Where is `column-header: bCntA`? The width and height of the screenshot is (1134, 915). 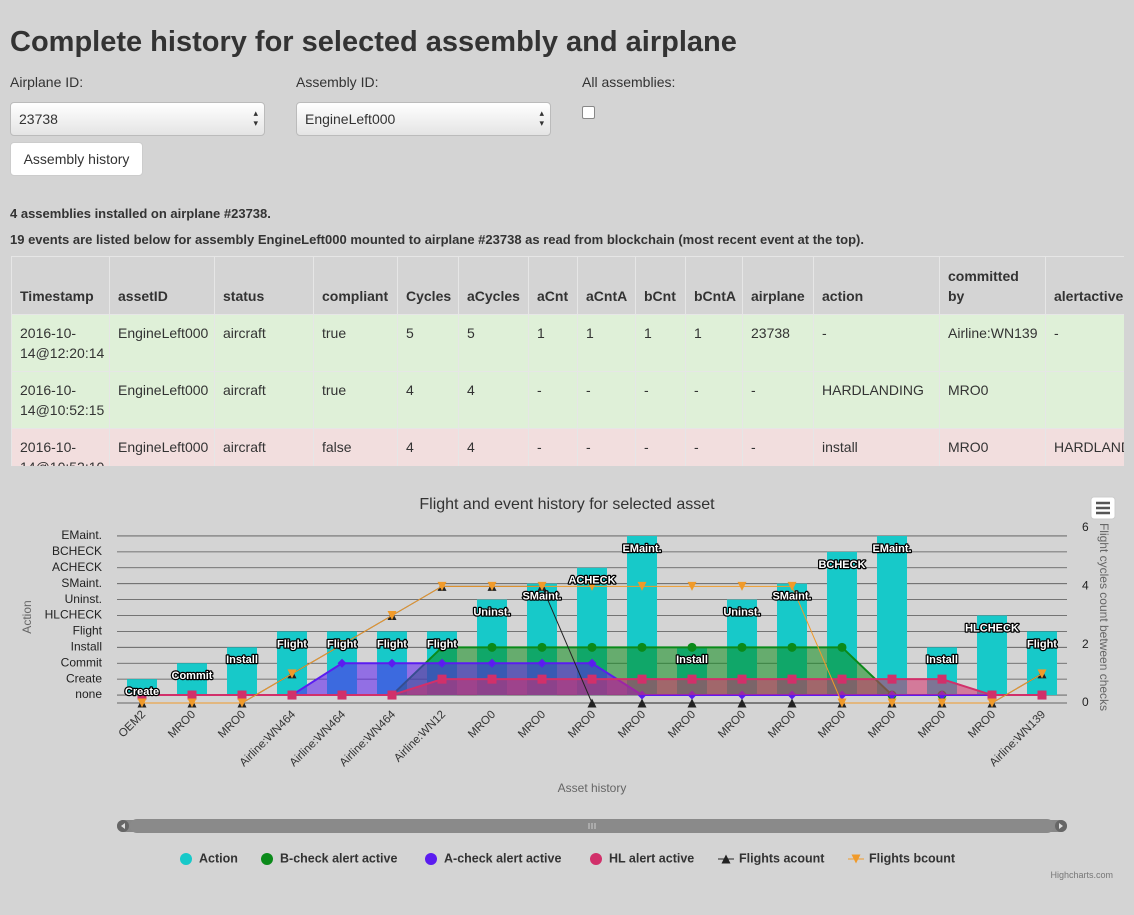 column-header: bCntA is located at coordinates (714, 285).